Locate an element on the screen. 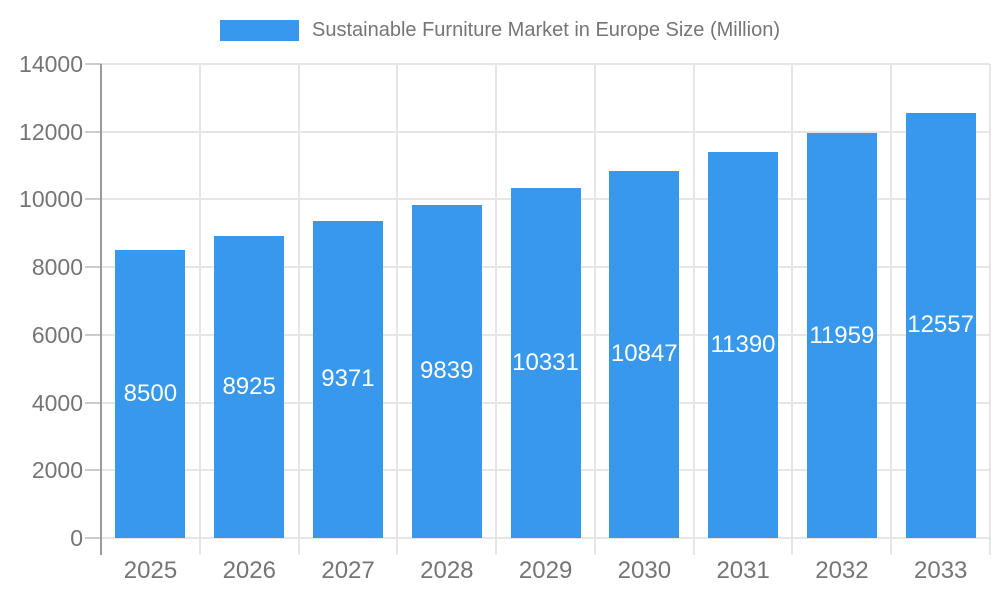  bar: 8925 is located at coordinates (249, 386).